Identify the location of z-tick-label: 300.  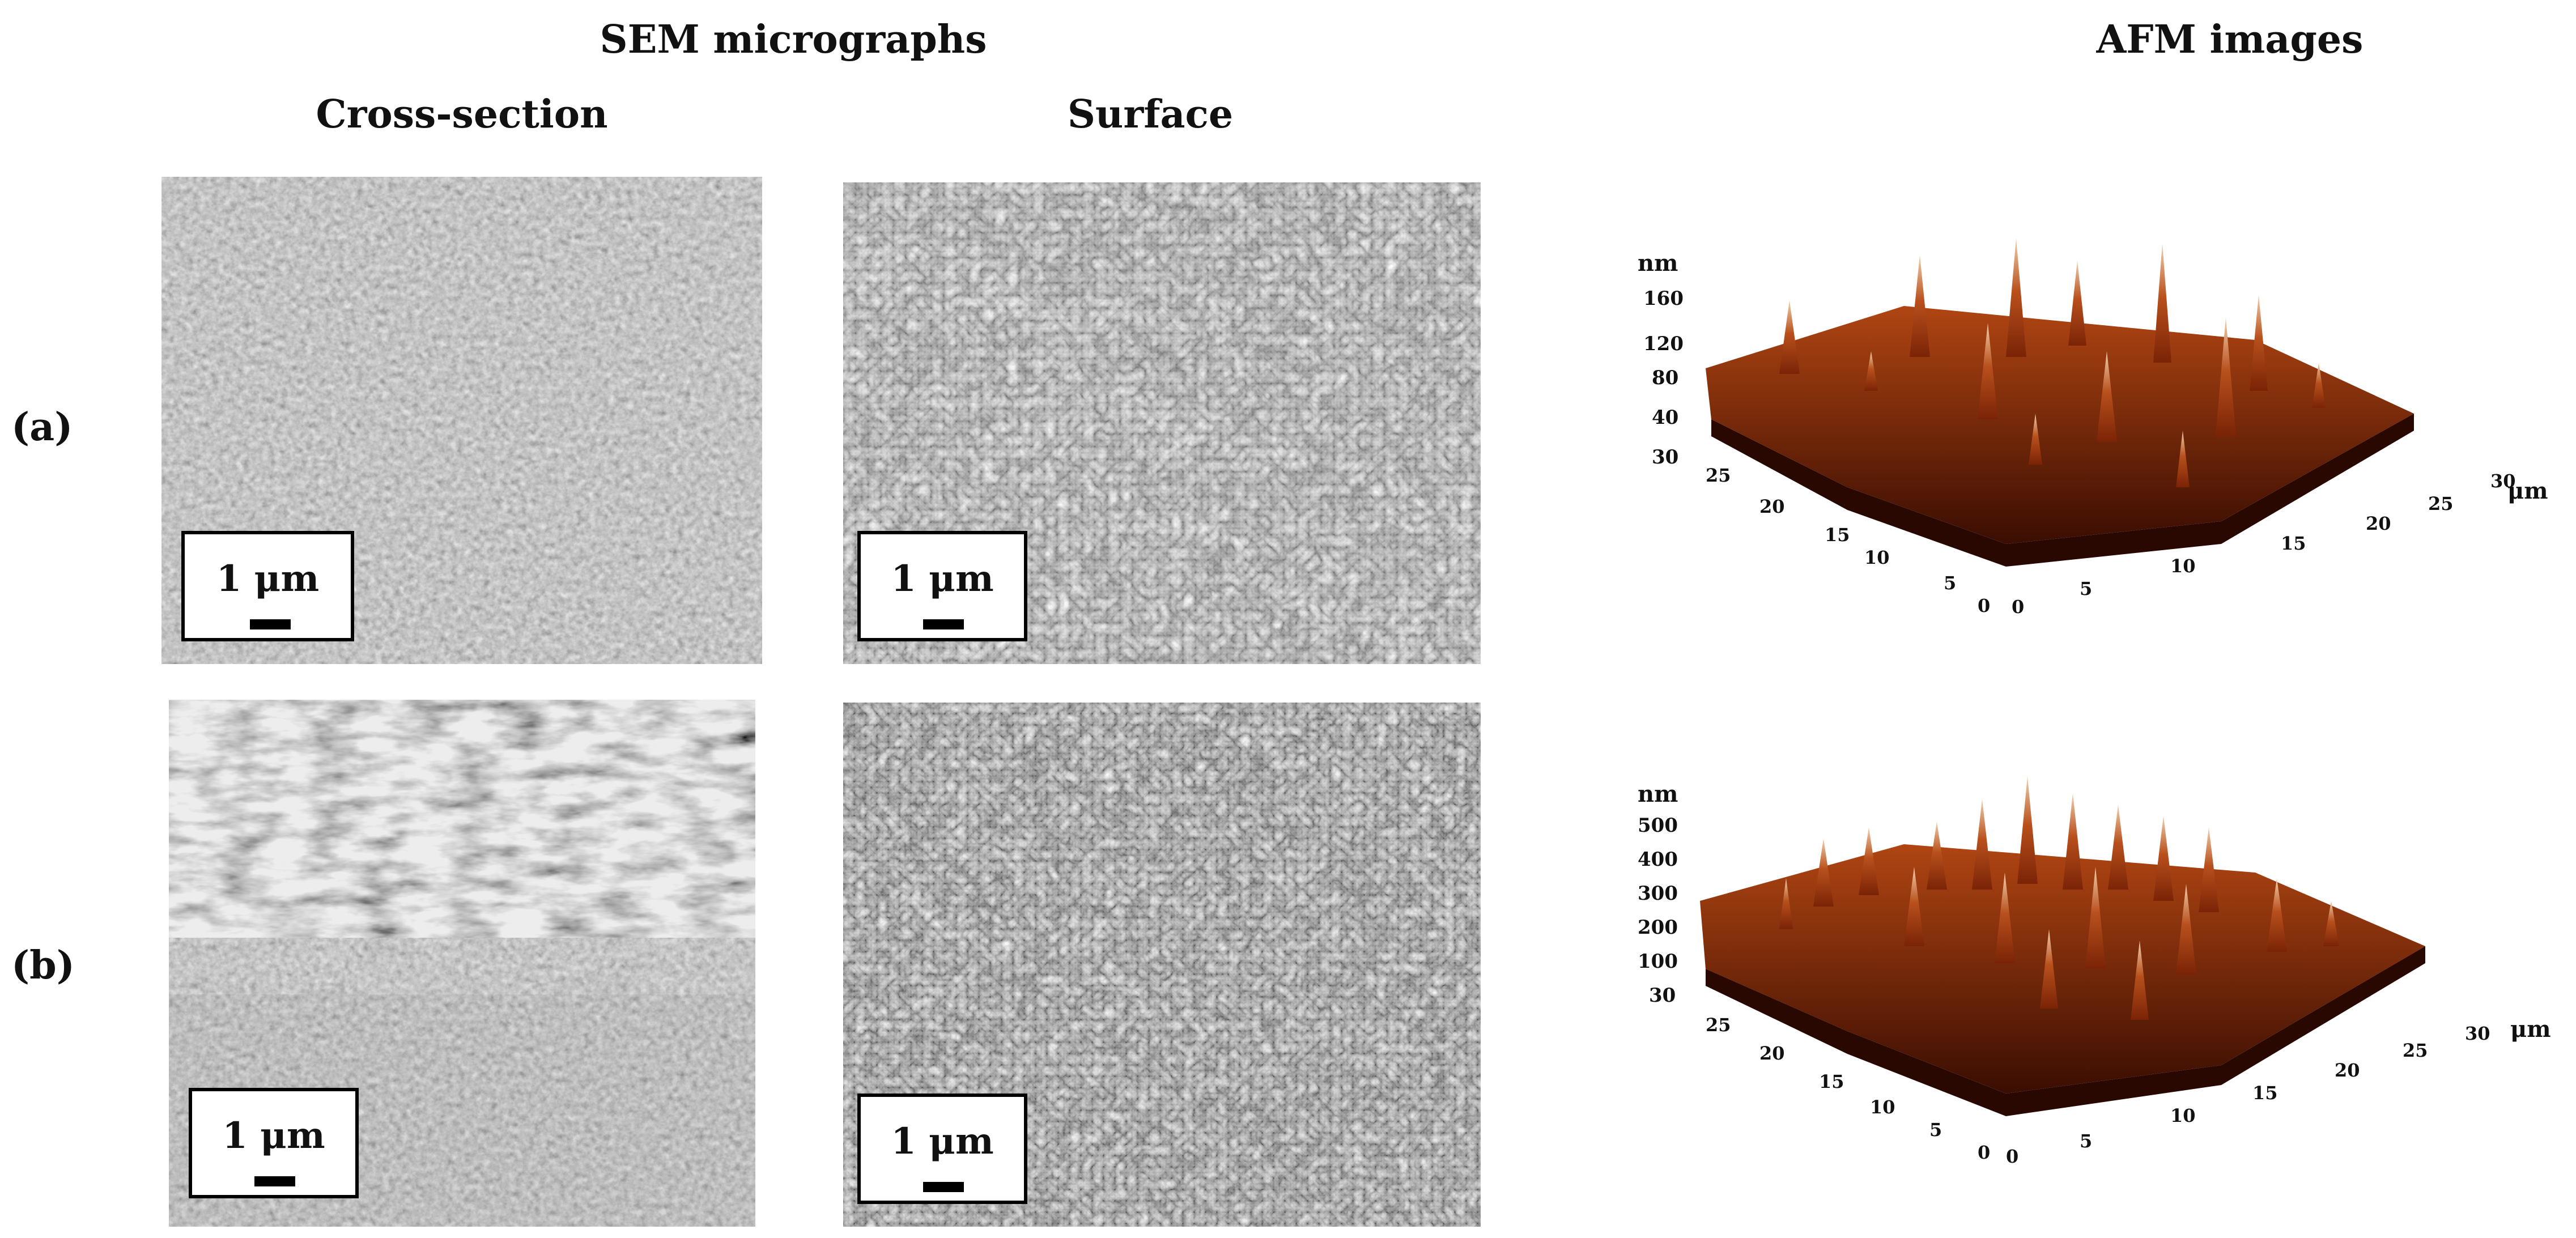
(1658, 893).